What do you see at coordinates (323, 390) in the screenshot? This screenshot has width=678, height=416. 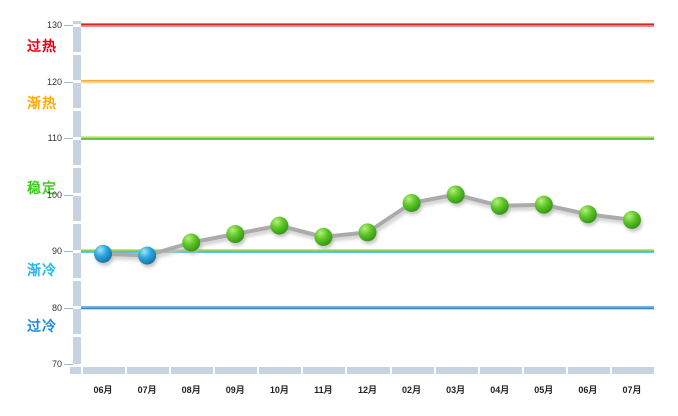 I see `x-tick-label: 11月` at bounding box center [323, 390].